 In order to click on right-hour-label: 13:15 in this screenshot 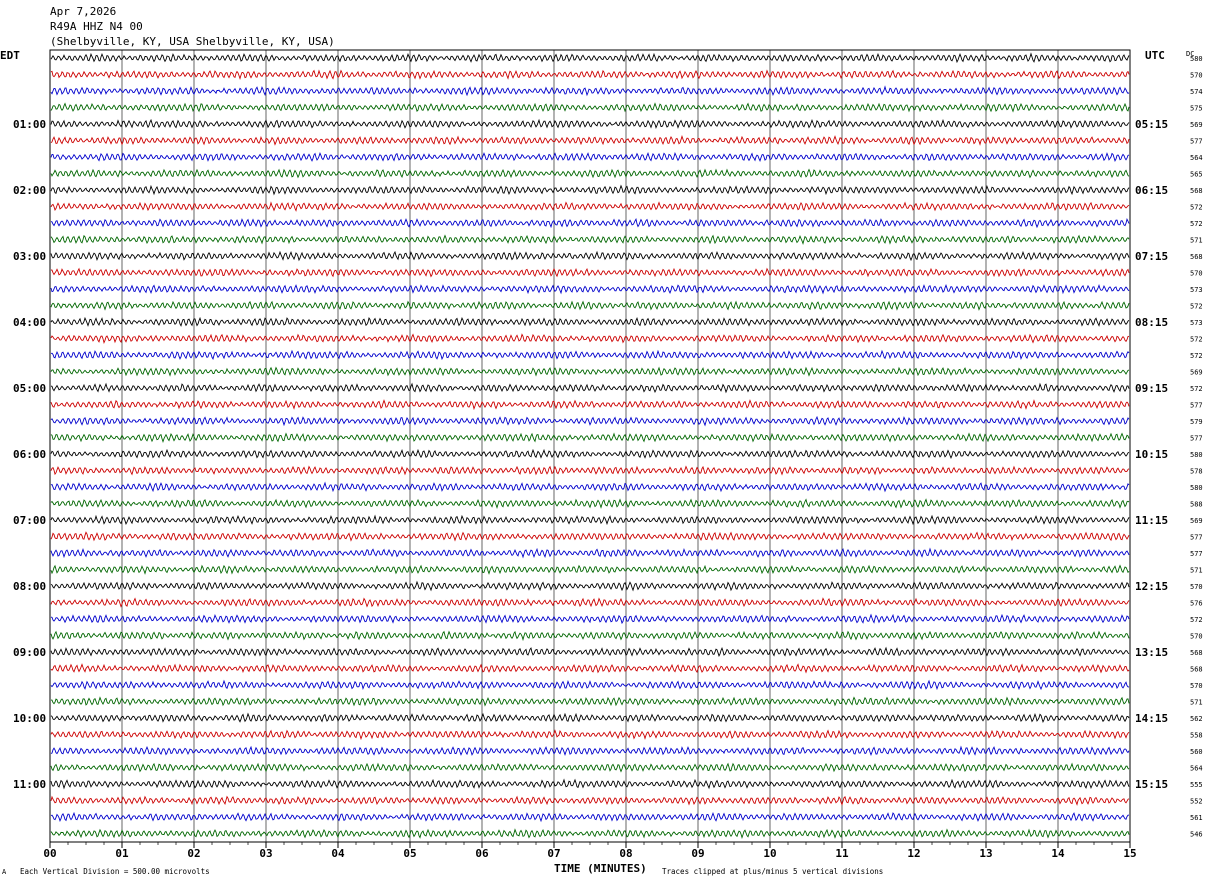, I will do `click(1151, 652)`.